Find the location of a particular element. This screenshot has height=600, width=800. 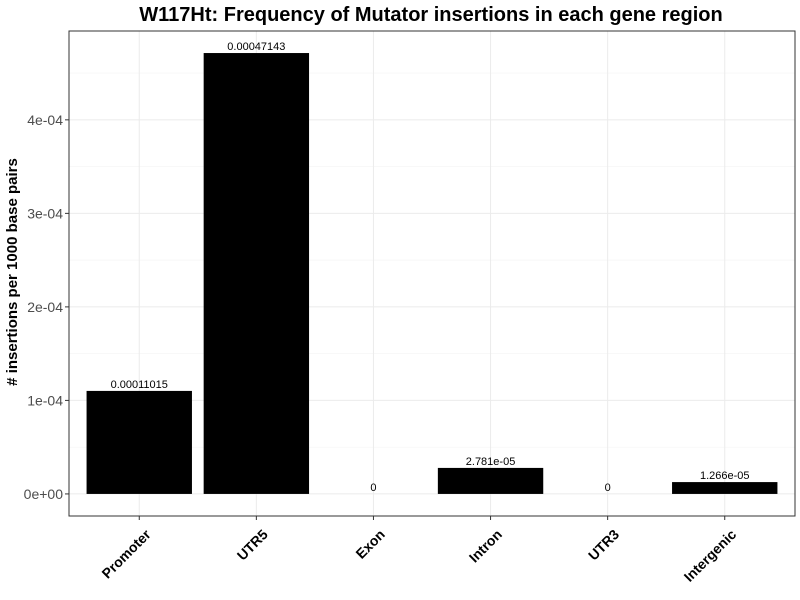

x-tick-label: Intron is located at coordinates (485, 545).